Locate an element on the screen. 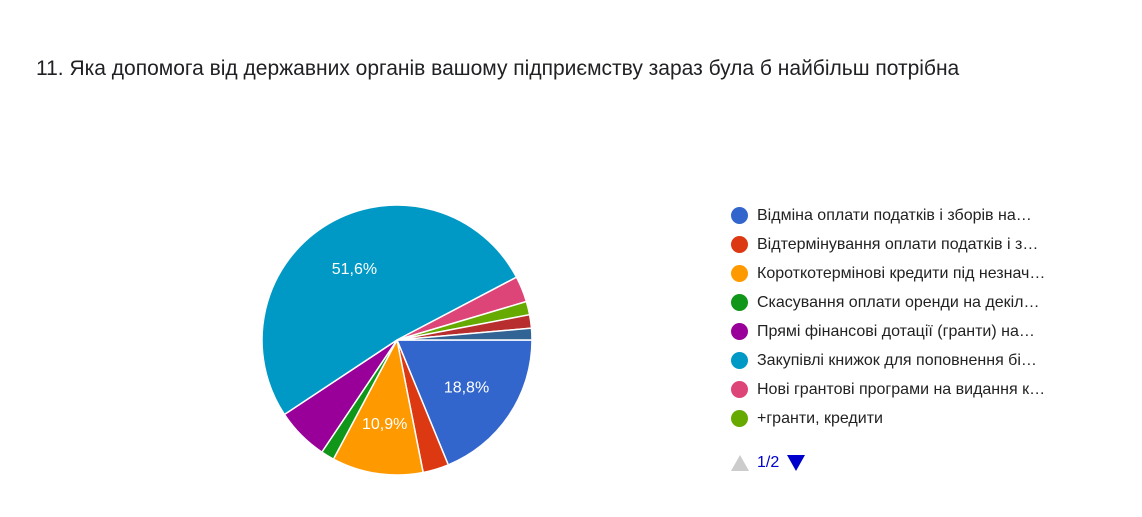  legend-pager: 1/2 is located at coordinates (768, 463).